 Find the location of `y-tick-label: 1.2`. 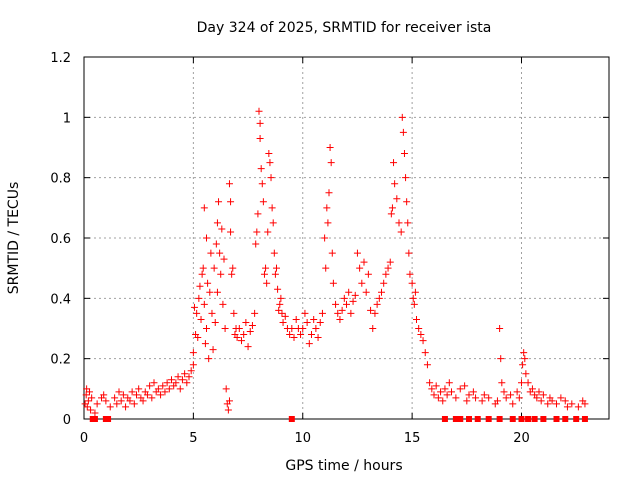

y-tick-label: 1.2 is located at coordinates (60, 58).